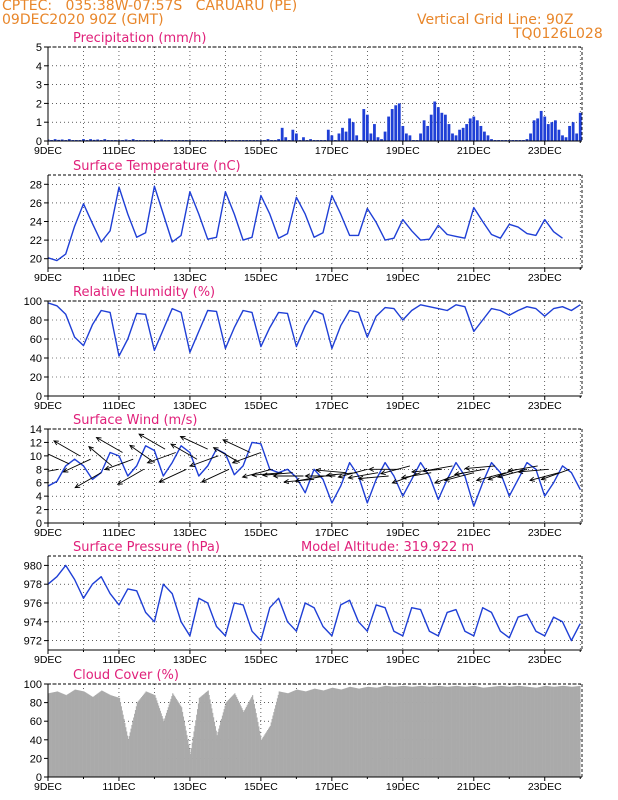  What do you see at coordinates (403, 787) in the screenshot?
I see `x-tick-label: 19DEC` at bounding box center [403, 787].